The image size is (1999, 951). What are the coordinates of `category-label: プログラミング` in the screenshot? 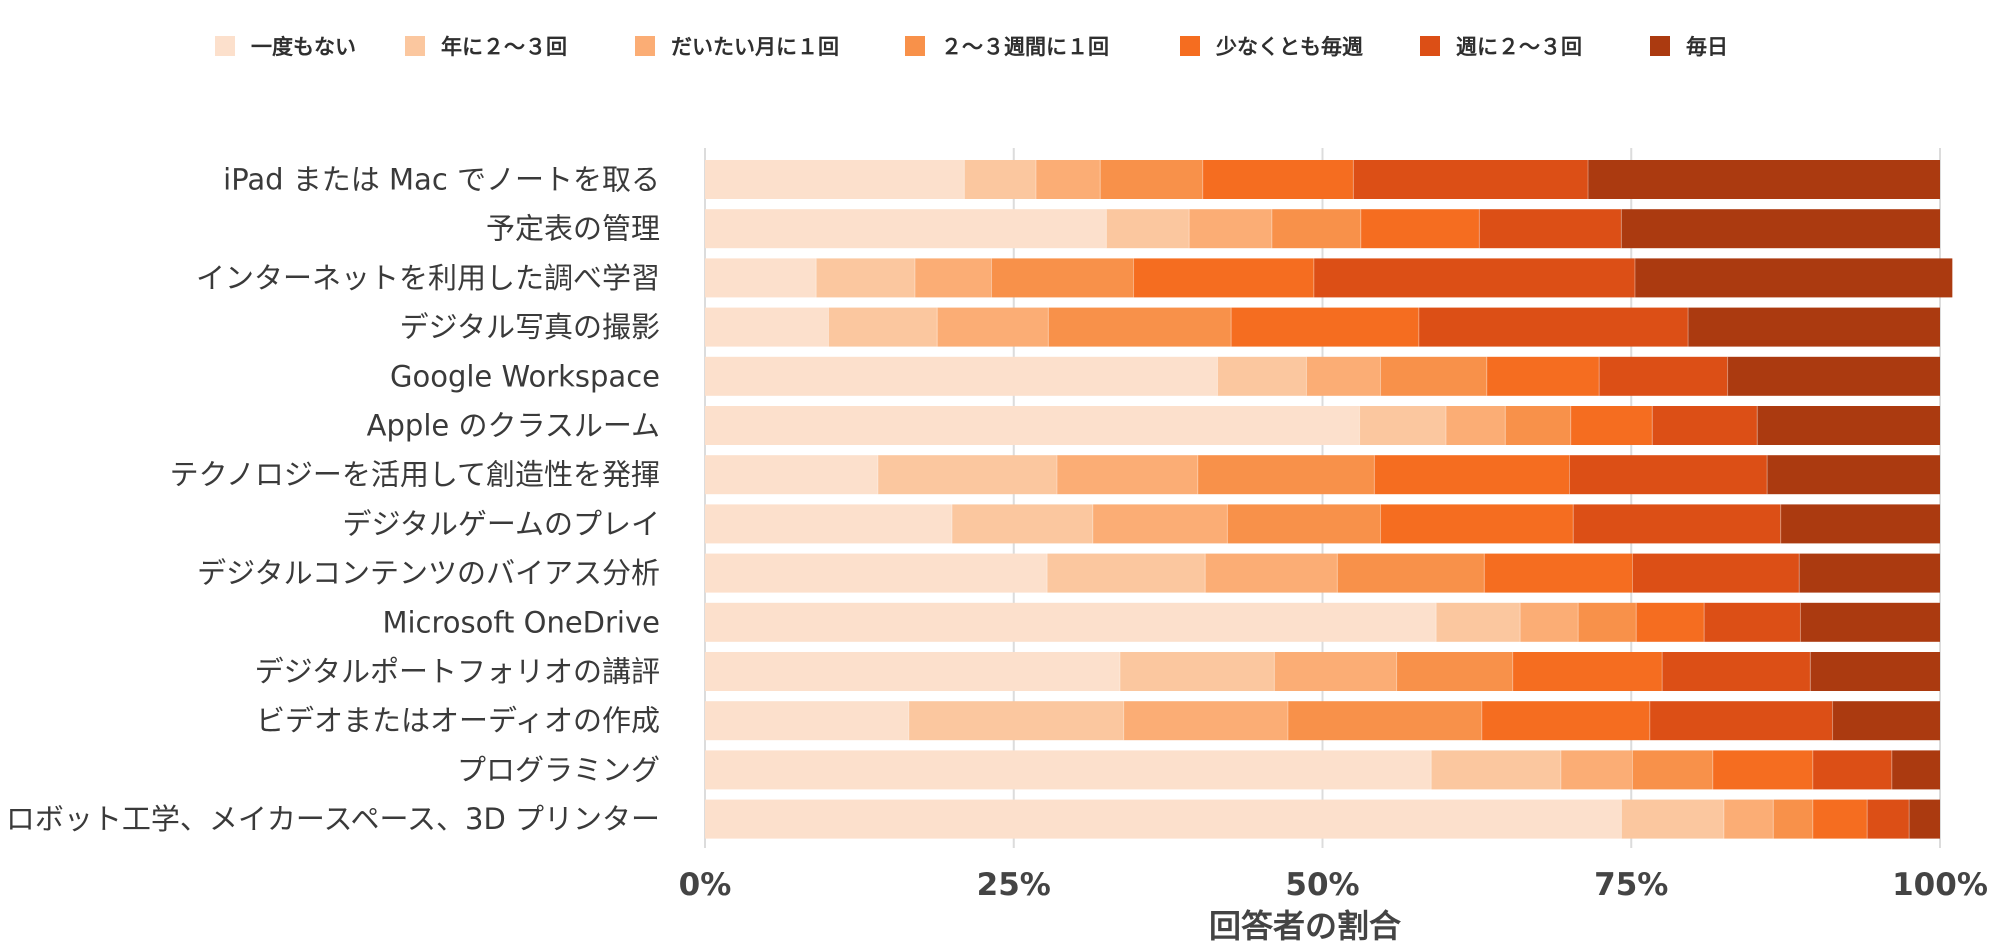 It's located at (558, 770).